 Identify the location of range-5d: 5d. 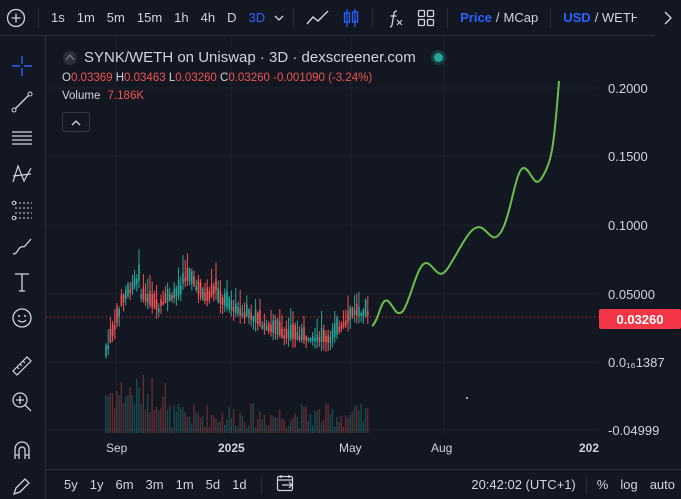
(213, 484).